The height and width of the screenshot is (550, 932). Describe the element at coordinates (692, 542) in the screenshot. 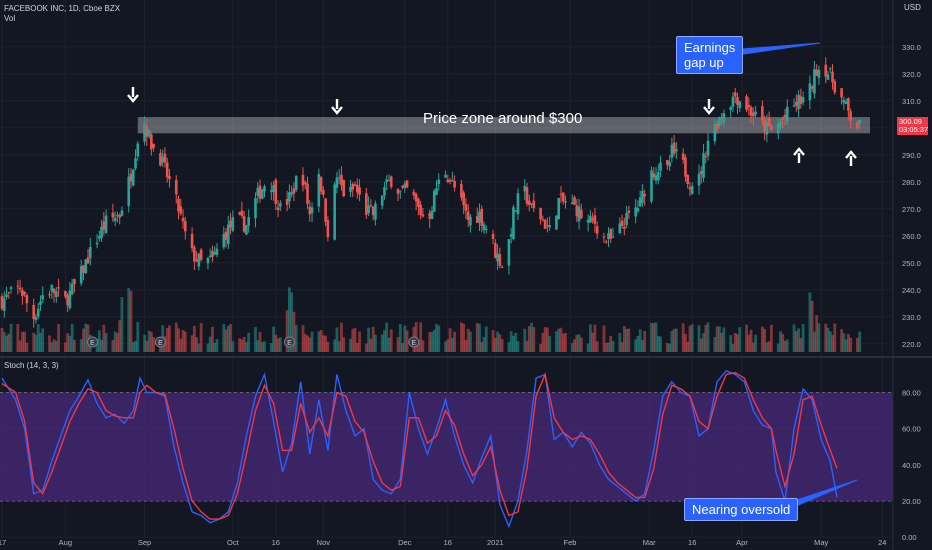

I see `time-axis-tick: 16` at that location.